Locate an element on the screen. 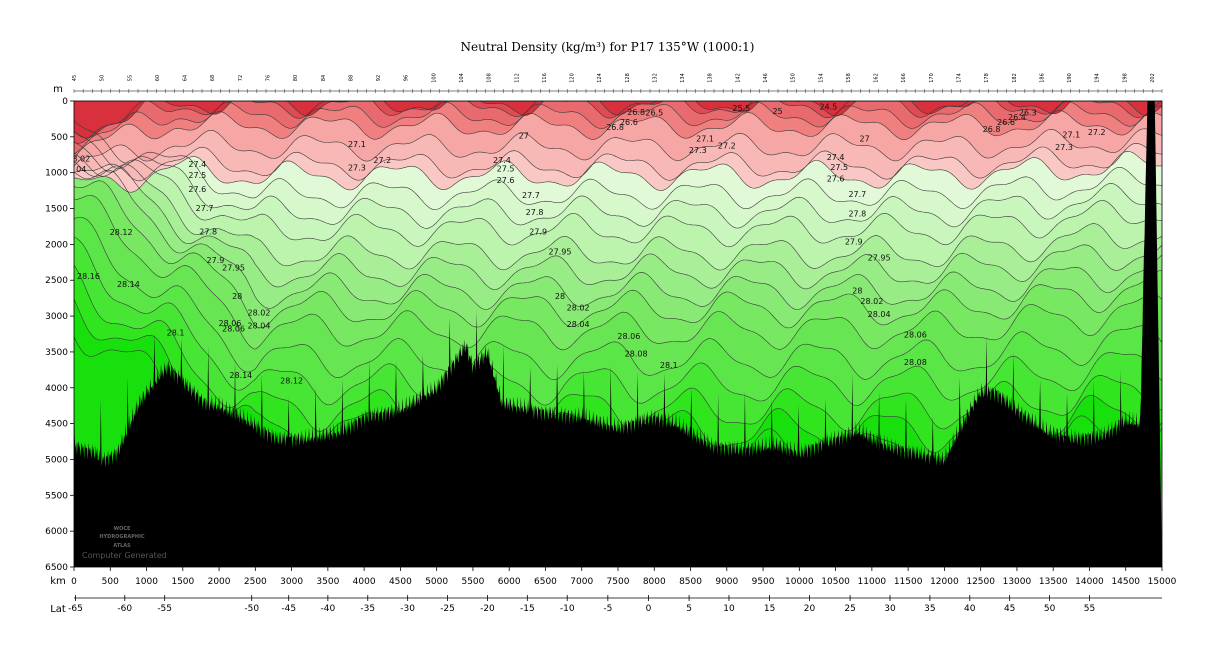 The image size is (1215, 650). contour-label: 28.08 is located at coordinates (915, 362).